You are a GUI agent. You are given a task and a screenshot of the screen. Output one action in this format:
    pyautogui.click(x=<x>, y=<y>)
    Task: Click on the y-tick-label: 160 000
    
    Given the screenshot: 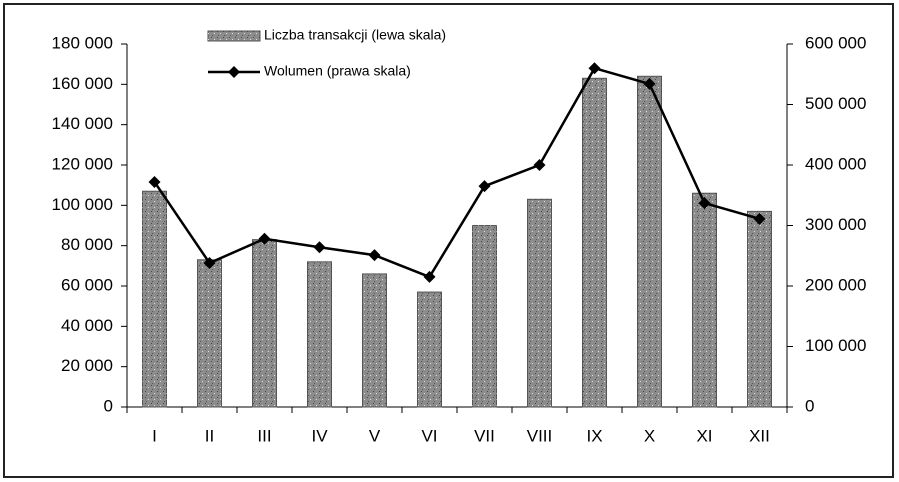 What is the action you would take?
    pyautogui.click(x=82, y=83)
    